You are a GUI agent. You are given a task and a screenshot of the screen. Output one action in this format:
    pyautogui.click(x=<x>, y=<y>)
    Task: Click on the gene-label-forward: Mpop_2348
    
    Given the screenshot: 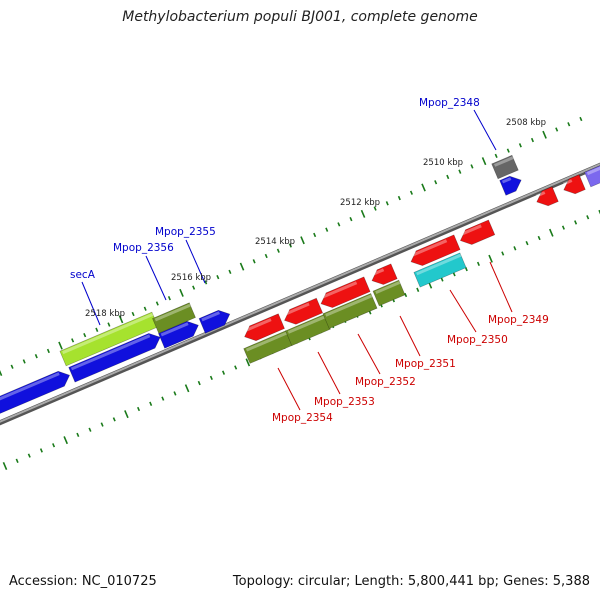 What is the action you would take?
    pyautogui.click(x=449, y=103)
    